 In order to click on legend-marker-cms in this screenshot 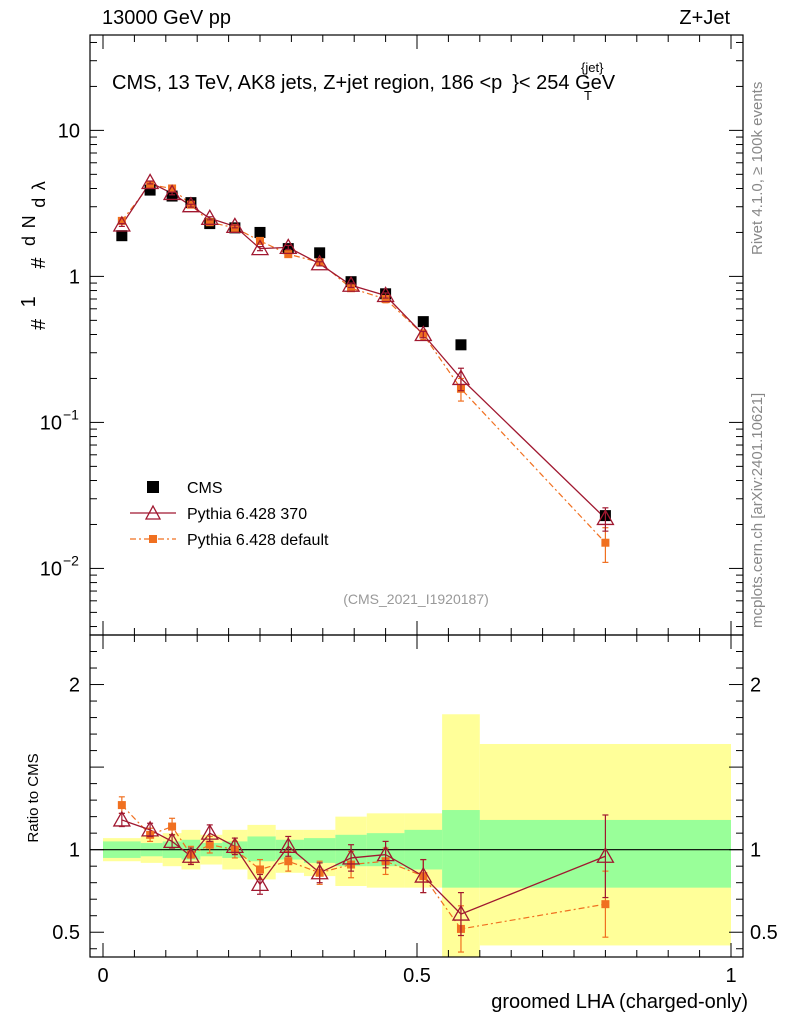, I will do `click(153, 487)`.